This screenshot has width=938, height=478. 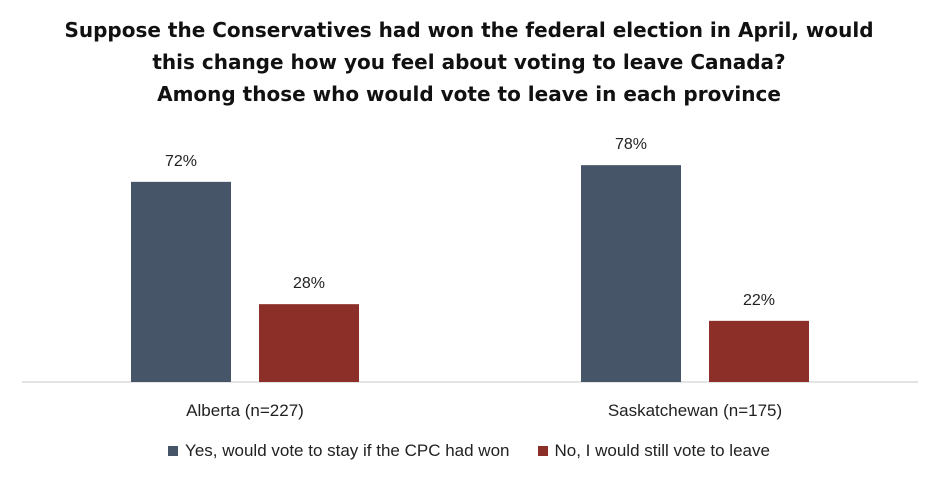 I want to click on data-label-saskatchewan-no: 22%, so click(x=759, y=300).